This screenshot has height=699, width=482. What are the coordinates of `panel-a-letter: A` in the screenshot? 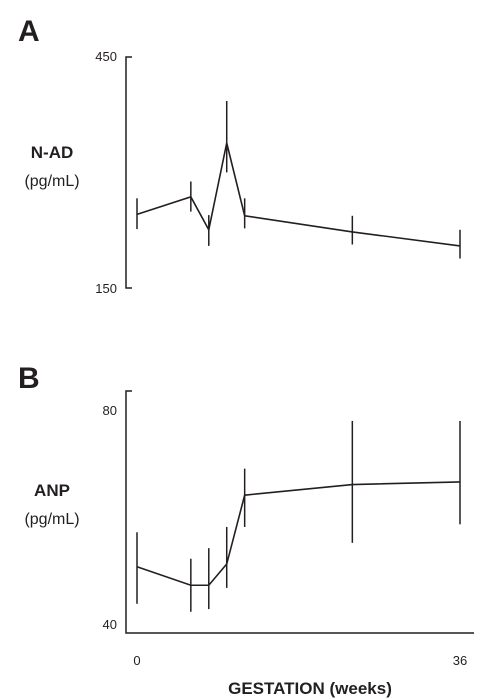 It's located at (29, 31).